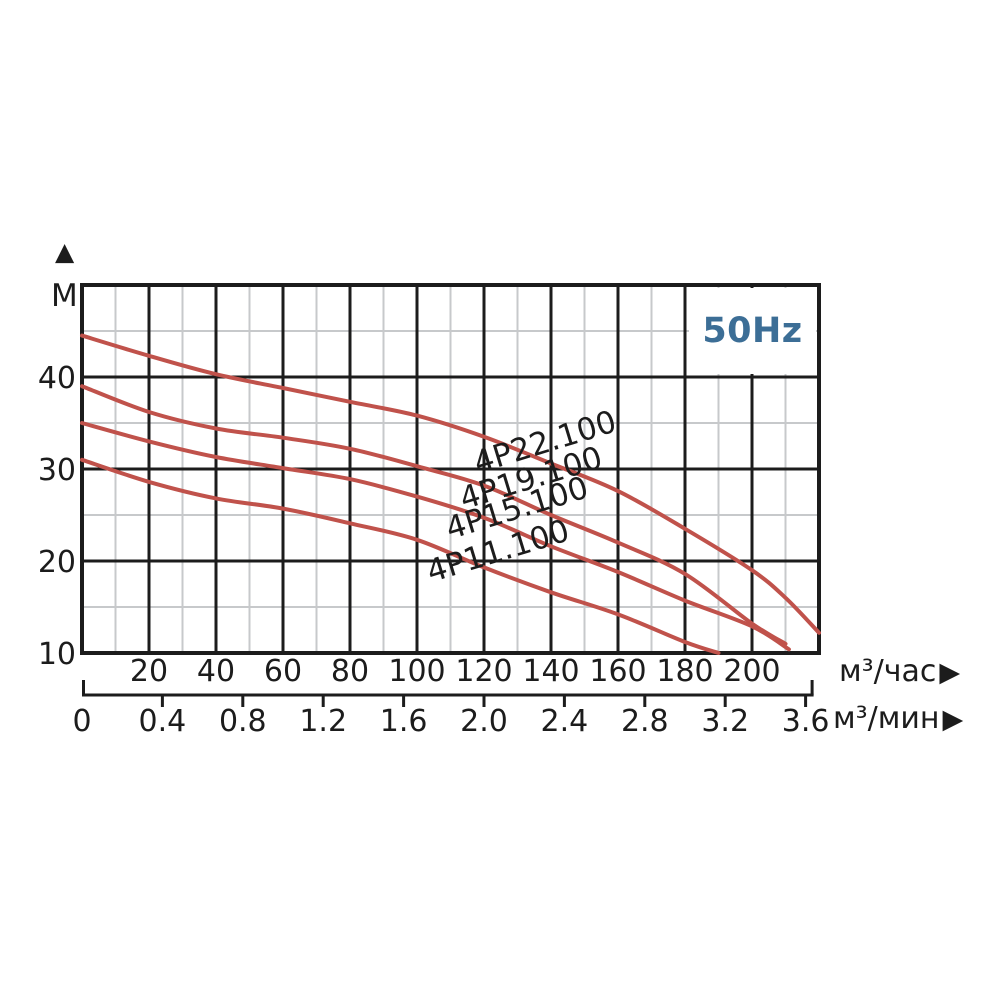 This screenshot has width=1000, height=1000. Describe the element at coordinates (149, 671) in the screenshot. I see `x-hour-tick-label: 20` at that location.